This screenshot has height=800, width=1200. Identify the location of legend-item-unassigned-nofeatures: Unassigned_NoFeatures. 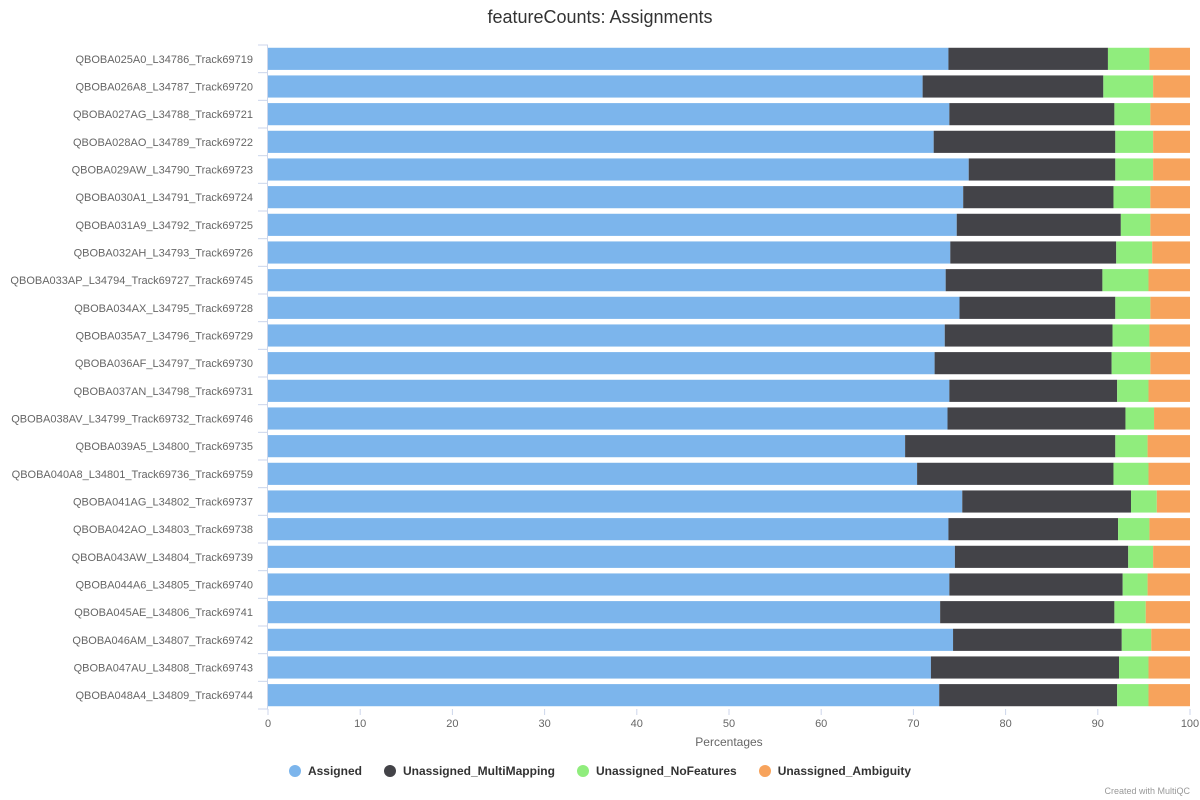
(656, 771).